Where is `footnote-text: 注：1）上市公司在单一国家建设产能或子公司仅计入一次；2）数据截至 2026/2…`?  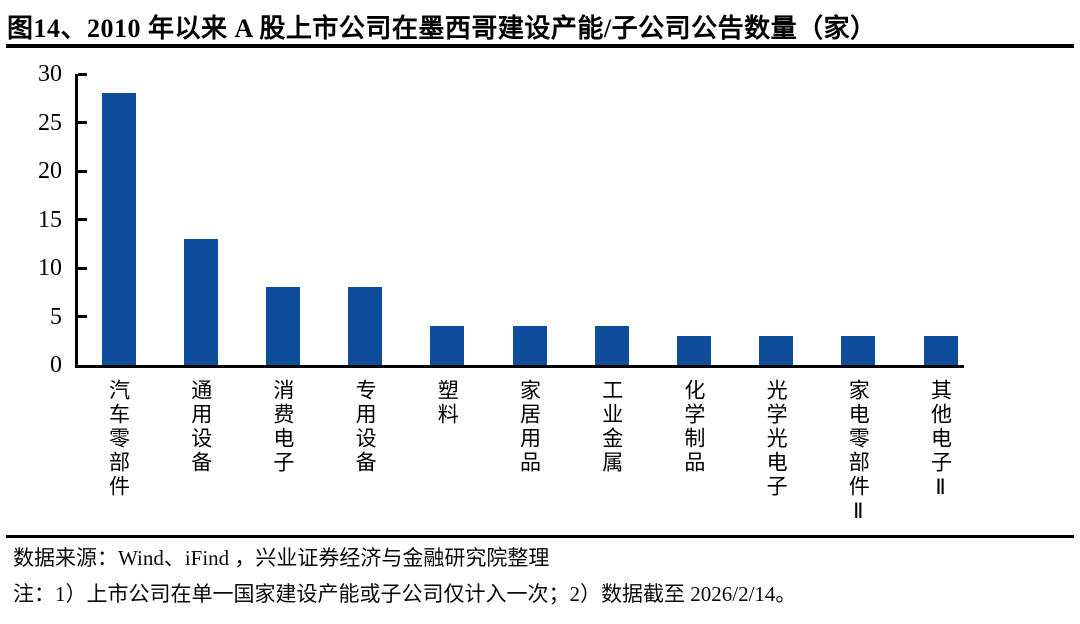 footnote-text: 注：1）上市公司在单一国家建设产能或子公司仅计入一次；2）数据截至 2026/2… is located at coordinates (405, 594).